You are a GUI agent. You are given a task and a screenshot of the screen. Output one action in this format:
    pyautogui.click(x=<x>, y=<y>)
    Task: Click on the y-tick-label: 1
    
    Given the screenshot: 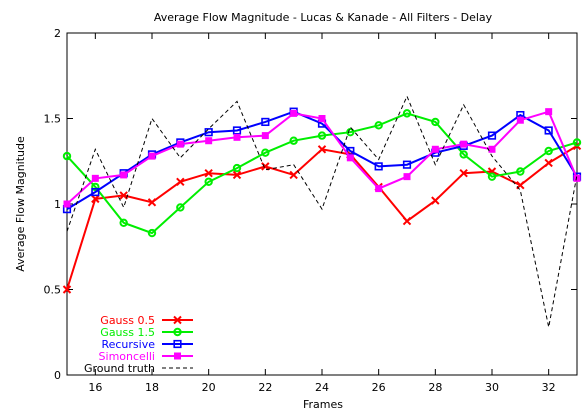 What is the action you would take?
    pyautogui.click(x=57, y=204)
    